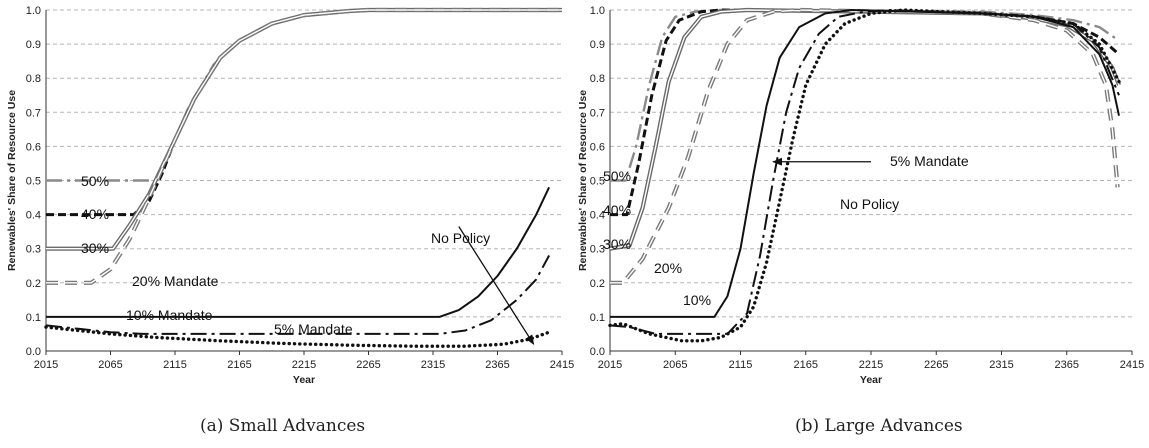  What do you see at coordinates (33, 113) in the screenshot?
I see `chart-a-y-tick-label: 0.7` at bounding box center [33, 113].